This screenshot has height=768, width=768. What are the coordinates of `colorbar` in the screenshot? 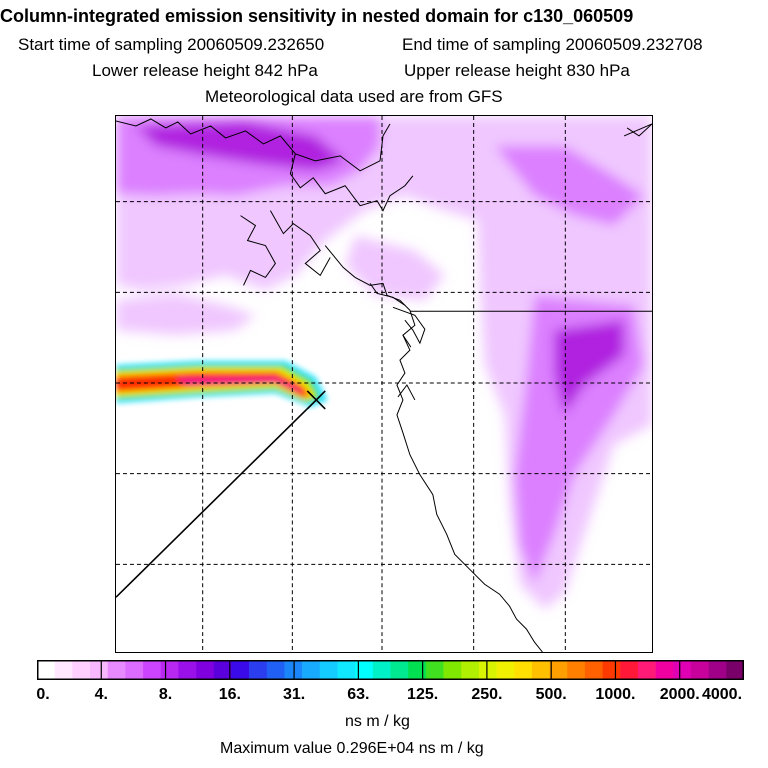 It's located at (390, 670).